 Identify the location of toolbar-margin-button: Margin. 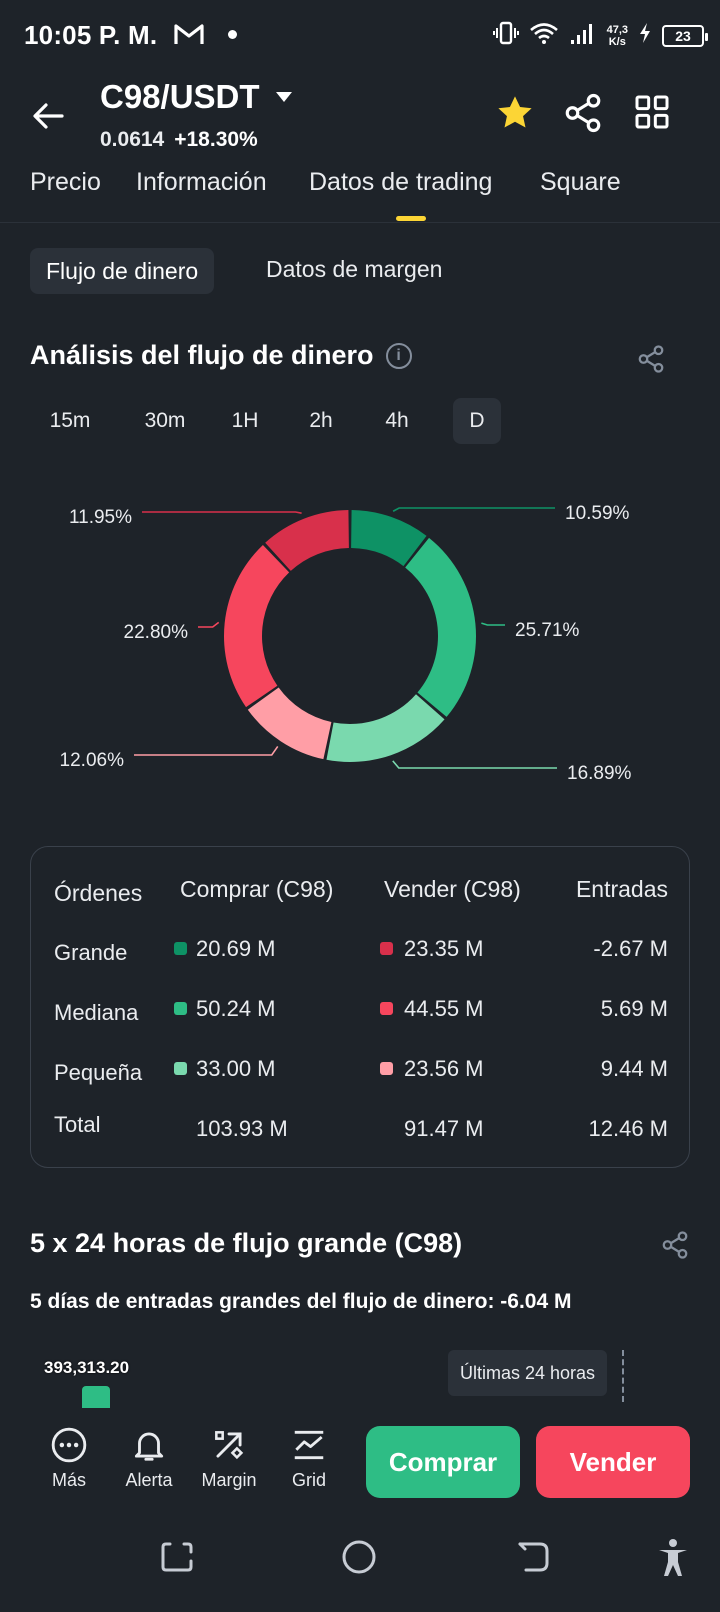
(229, 1458).